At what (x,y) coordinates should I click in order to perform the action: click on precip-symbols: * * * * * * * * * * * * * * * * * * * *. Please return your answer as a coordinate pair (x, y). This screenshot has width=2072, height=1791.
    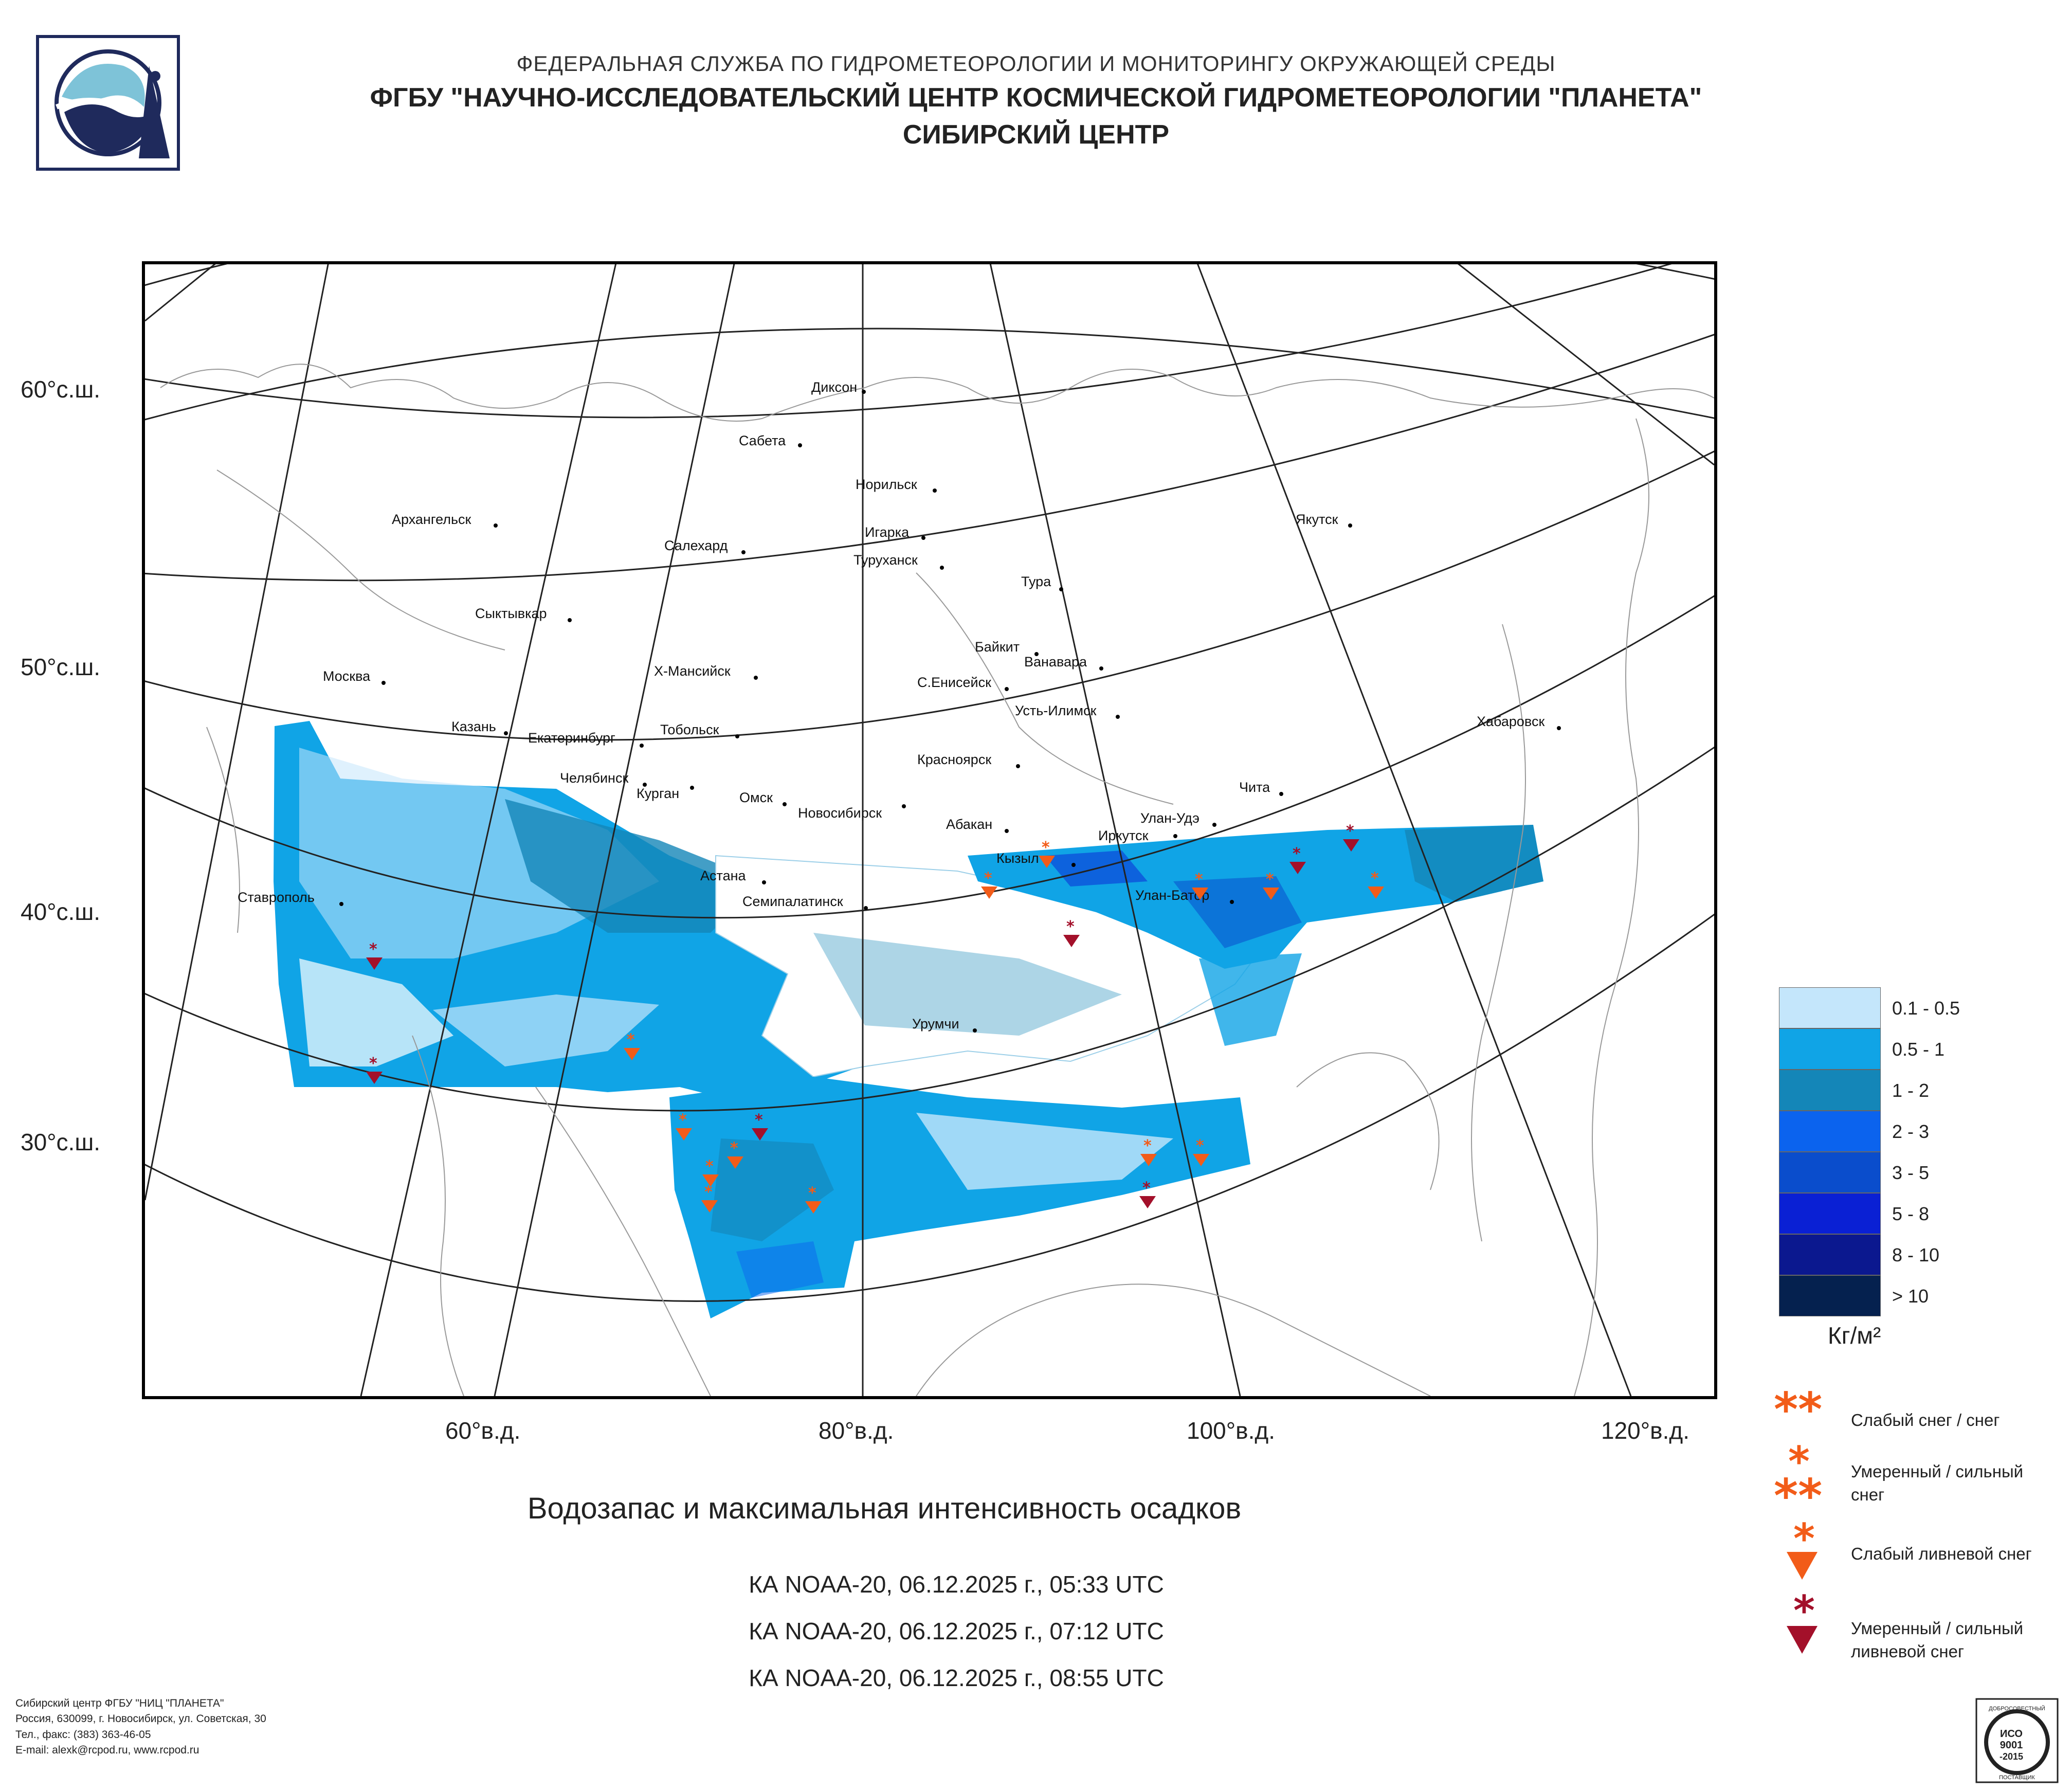
    Looking at the image, I should click on (875, 1018).